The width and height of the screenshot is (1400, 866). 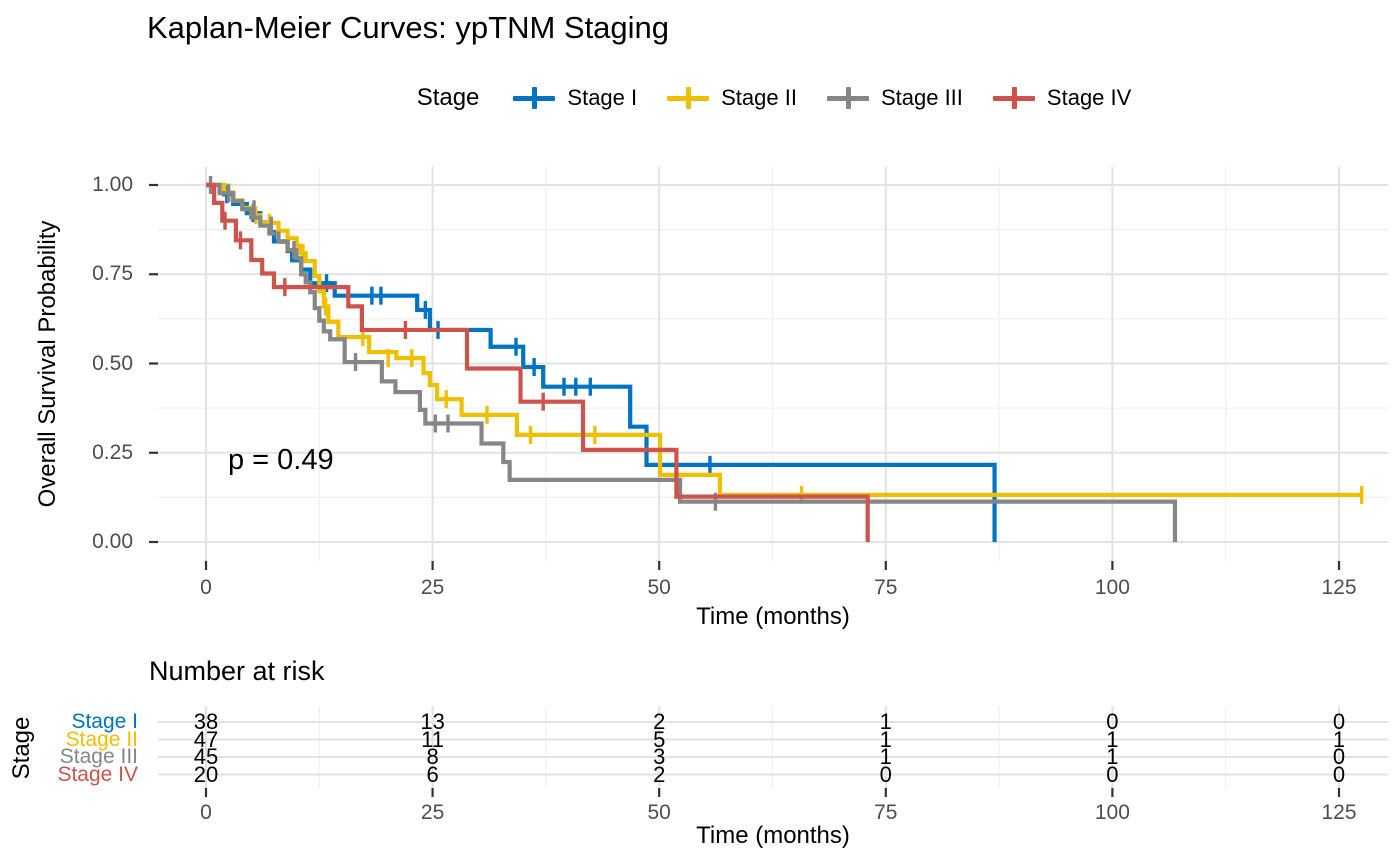 I want to click on risk-count-stage-iv: 6, so click(x=432, y=774).